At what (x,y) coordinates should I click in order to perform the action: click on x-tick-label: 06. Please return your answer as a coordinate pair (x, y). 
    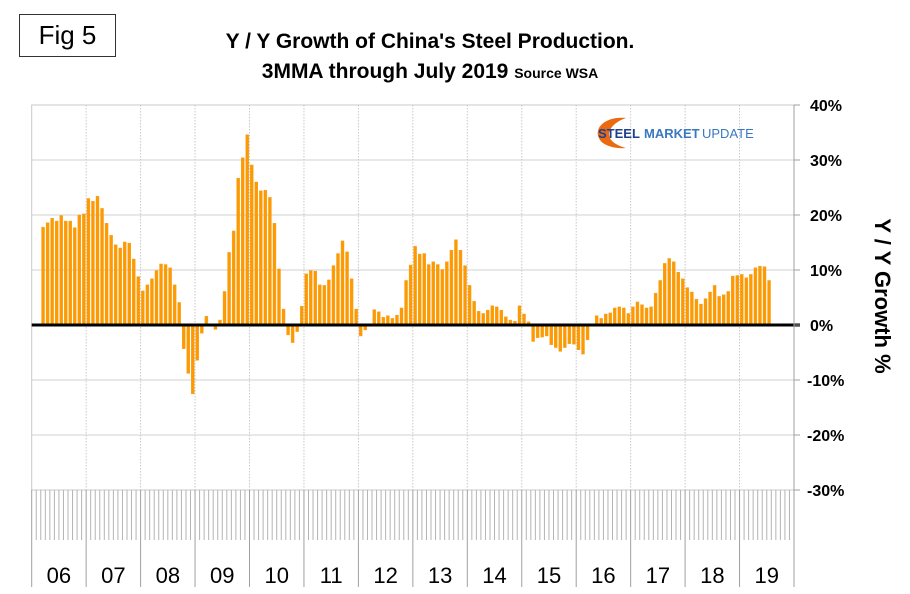
    Looking at the image, I should click on (59, 575).